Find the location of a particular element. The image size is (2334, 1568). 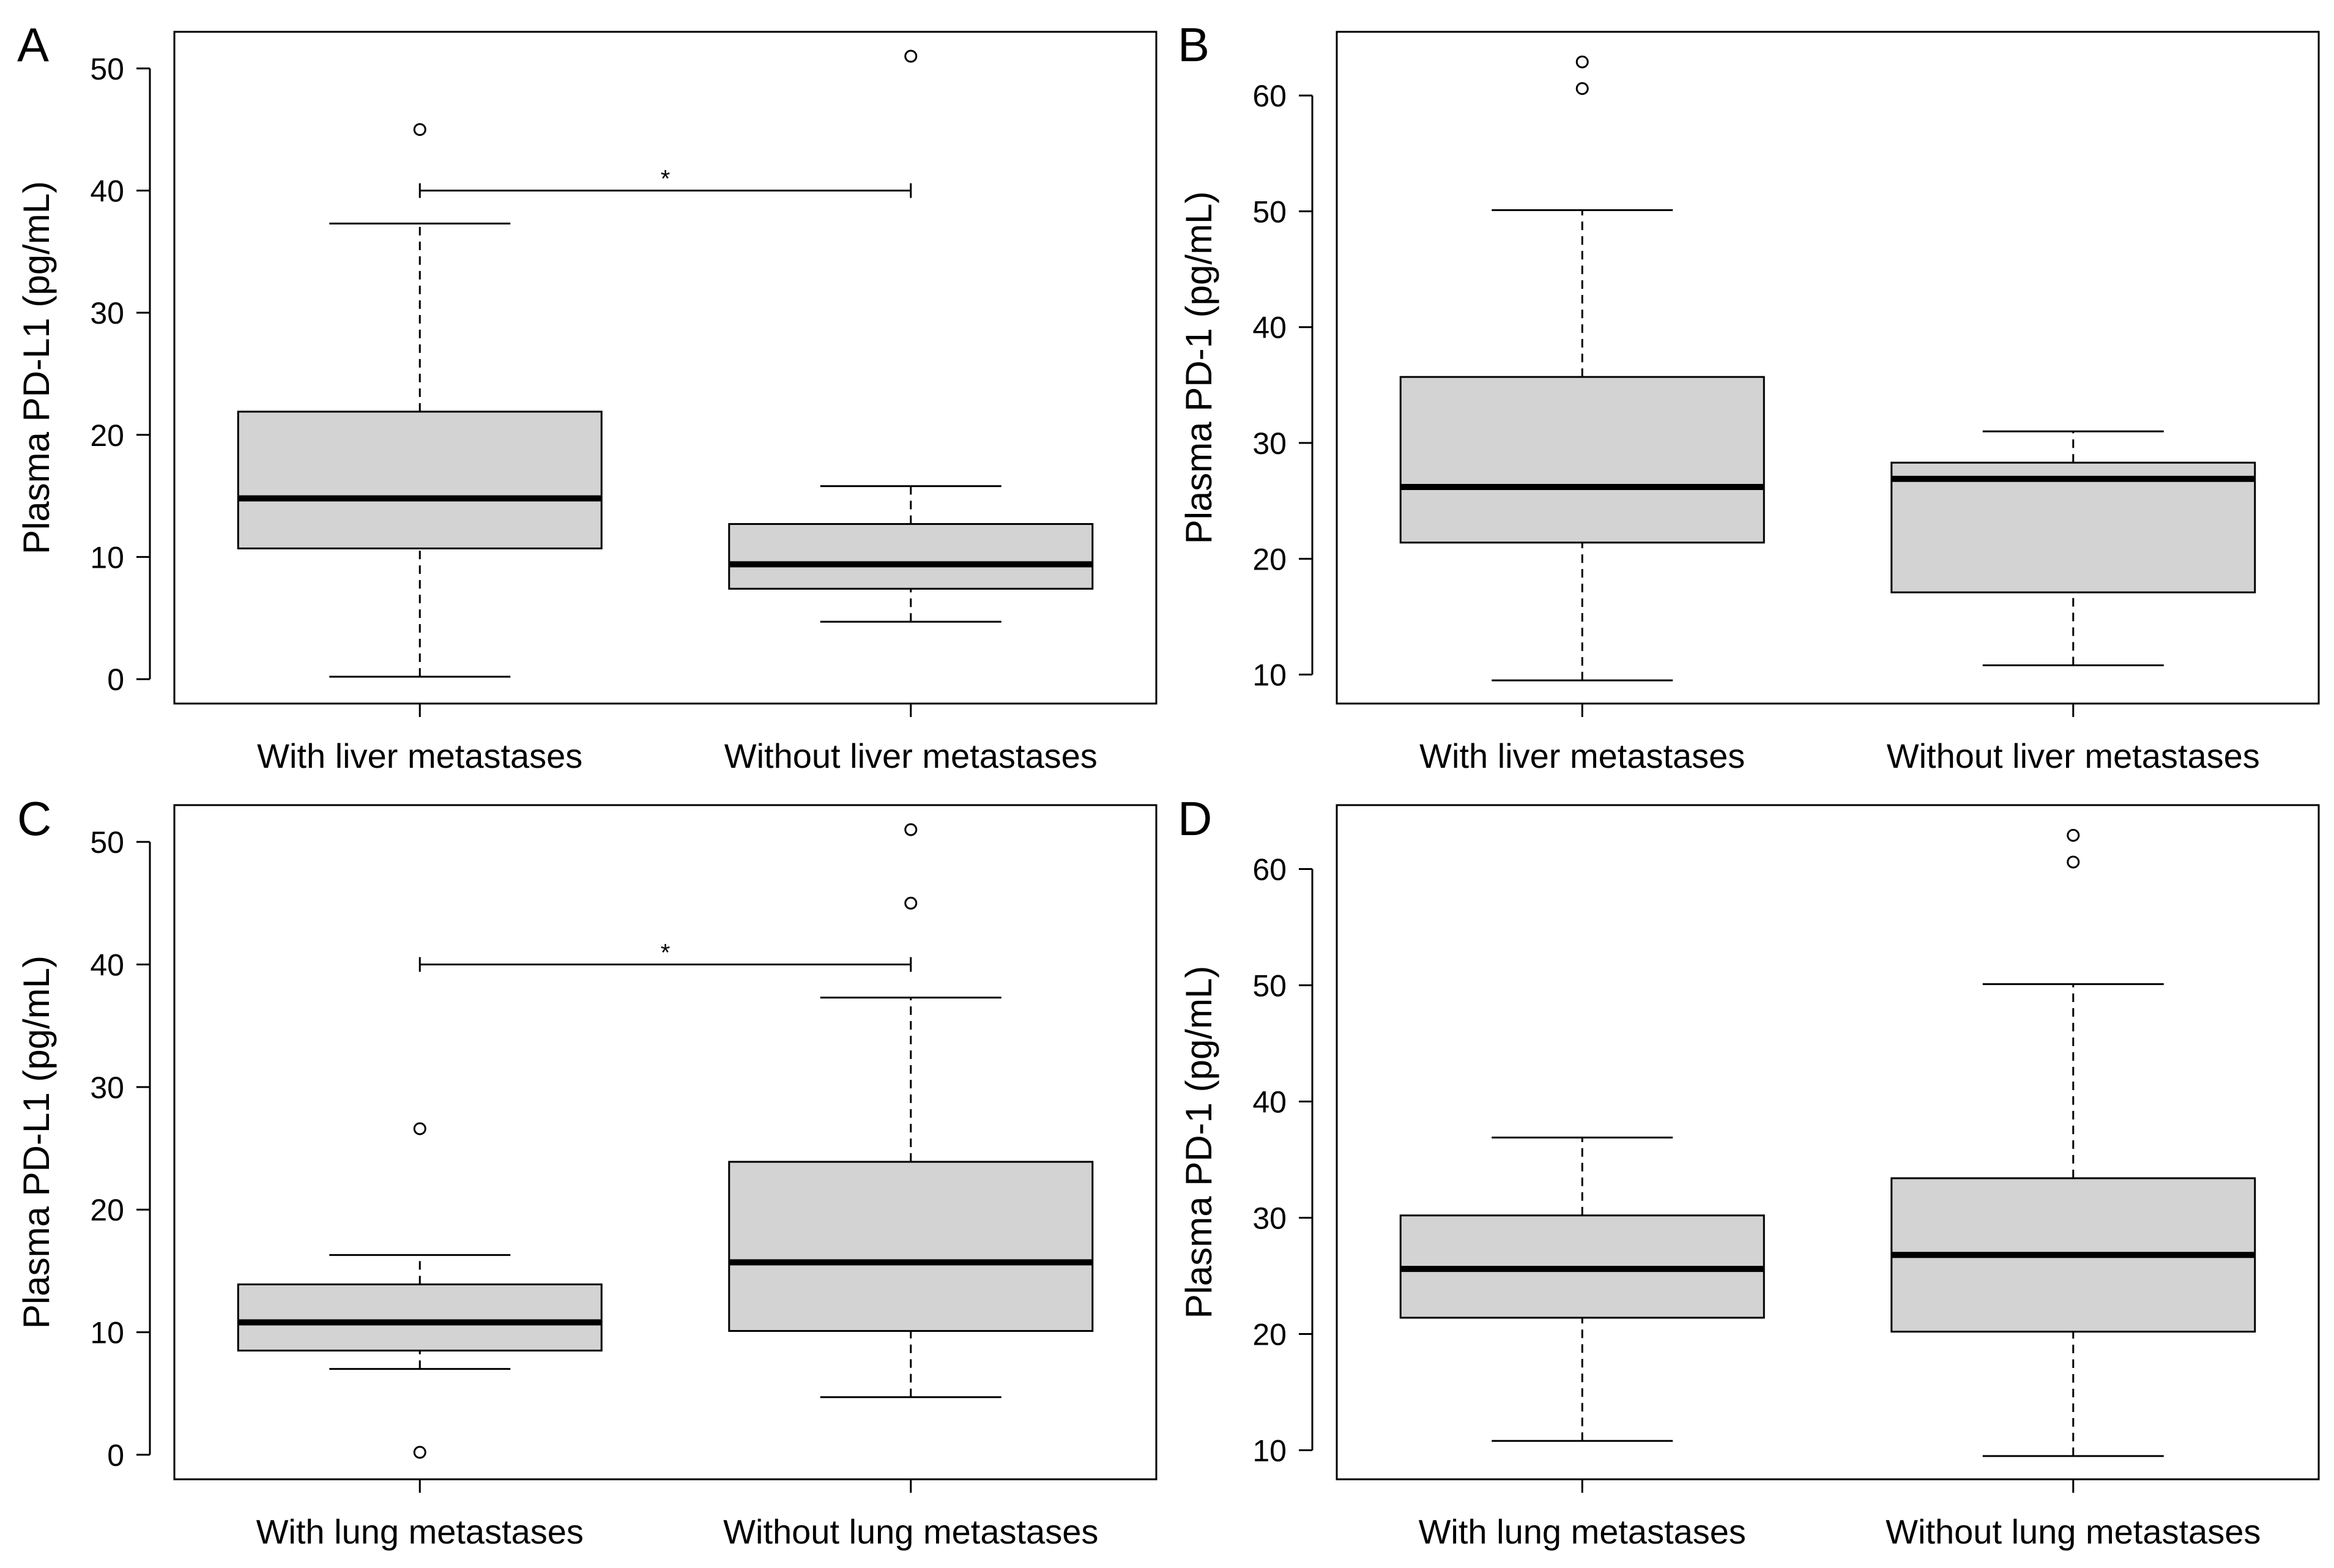

panel-letter: A is located at coordinates (33, 45).